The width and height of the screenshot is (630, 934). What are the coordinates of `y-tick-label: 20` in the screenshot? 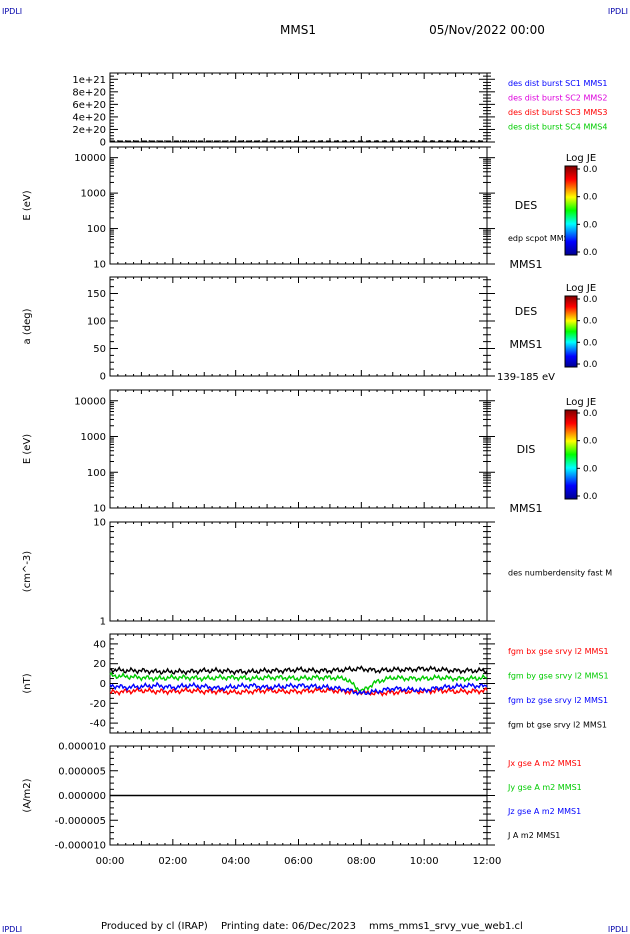 It's located at (99, 664).